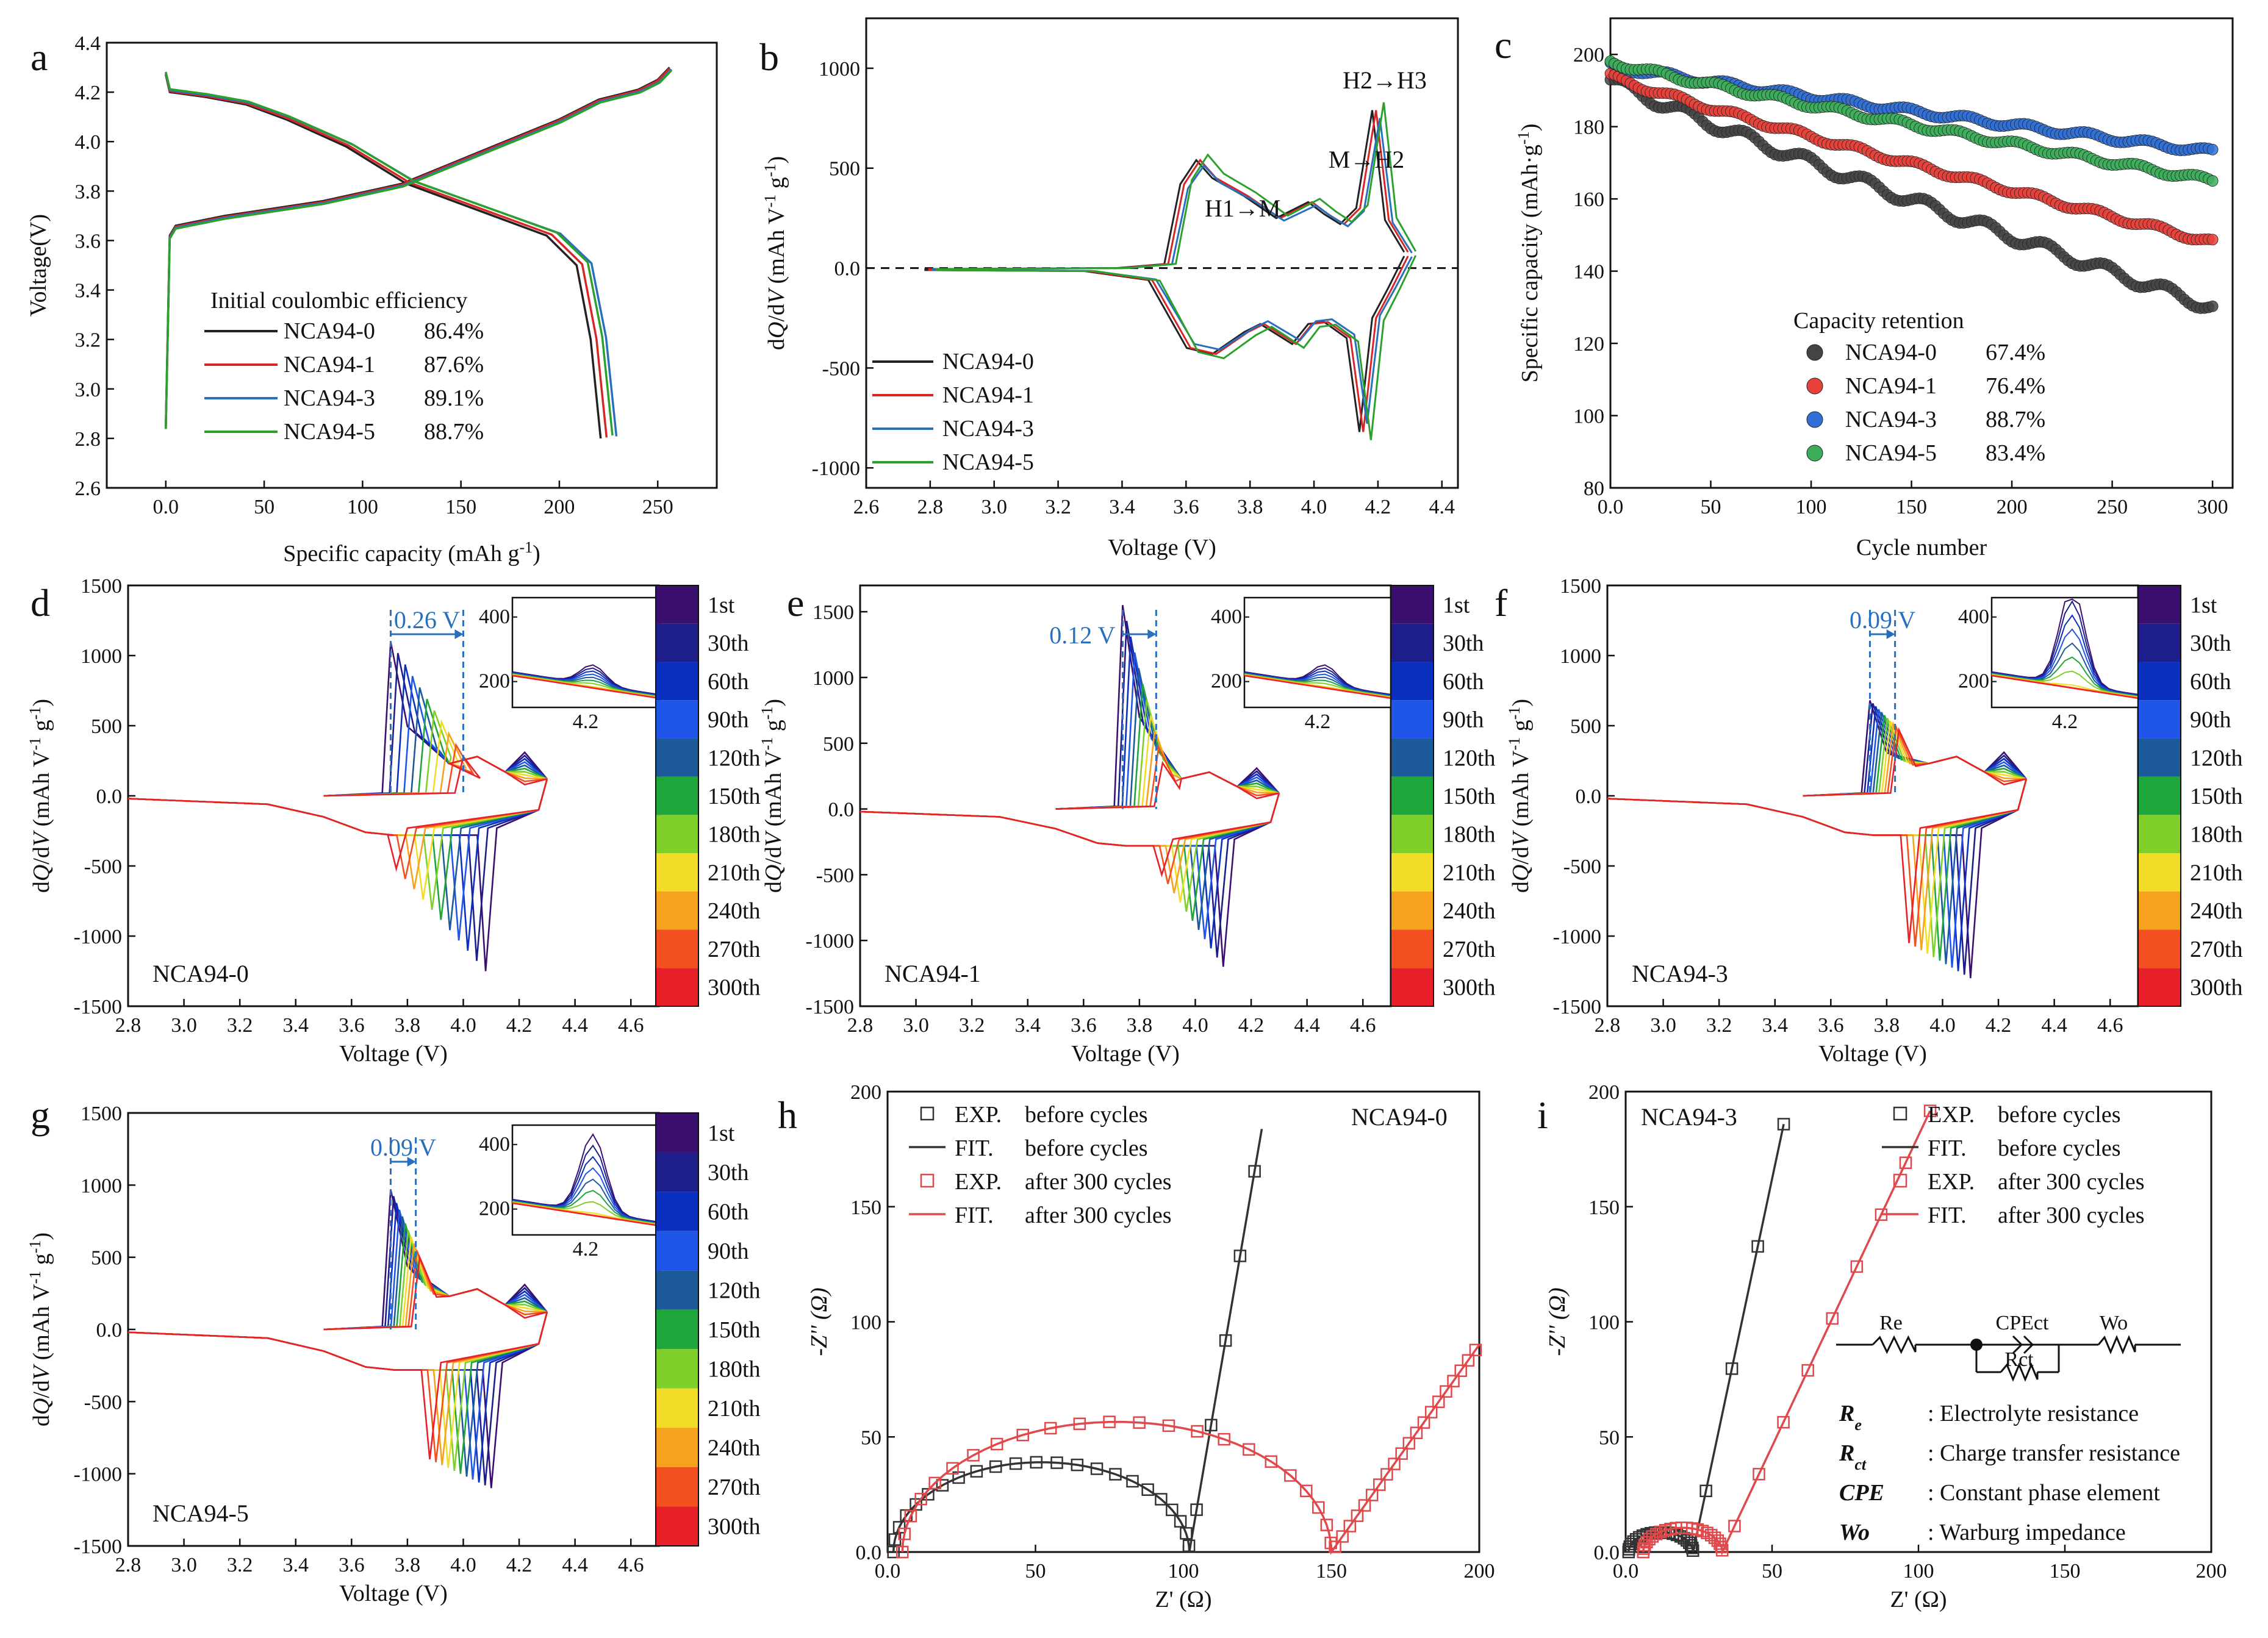 The width and height of the screenshot is (2268, 1638). I want to click on colorbar-label: 90th, so click(2210, 720).